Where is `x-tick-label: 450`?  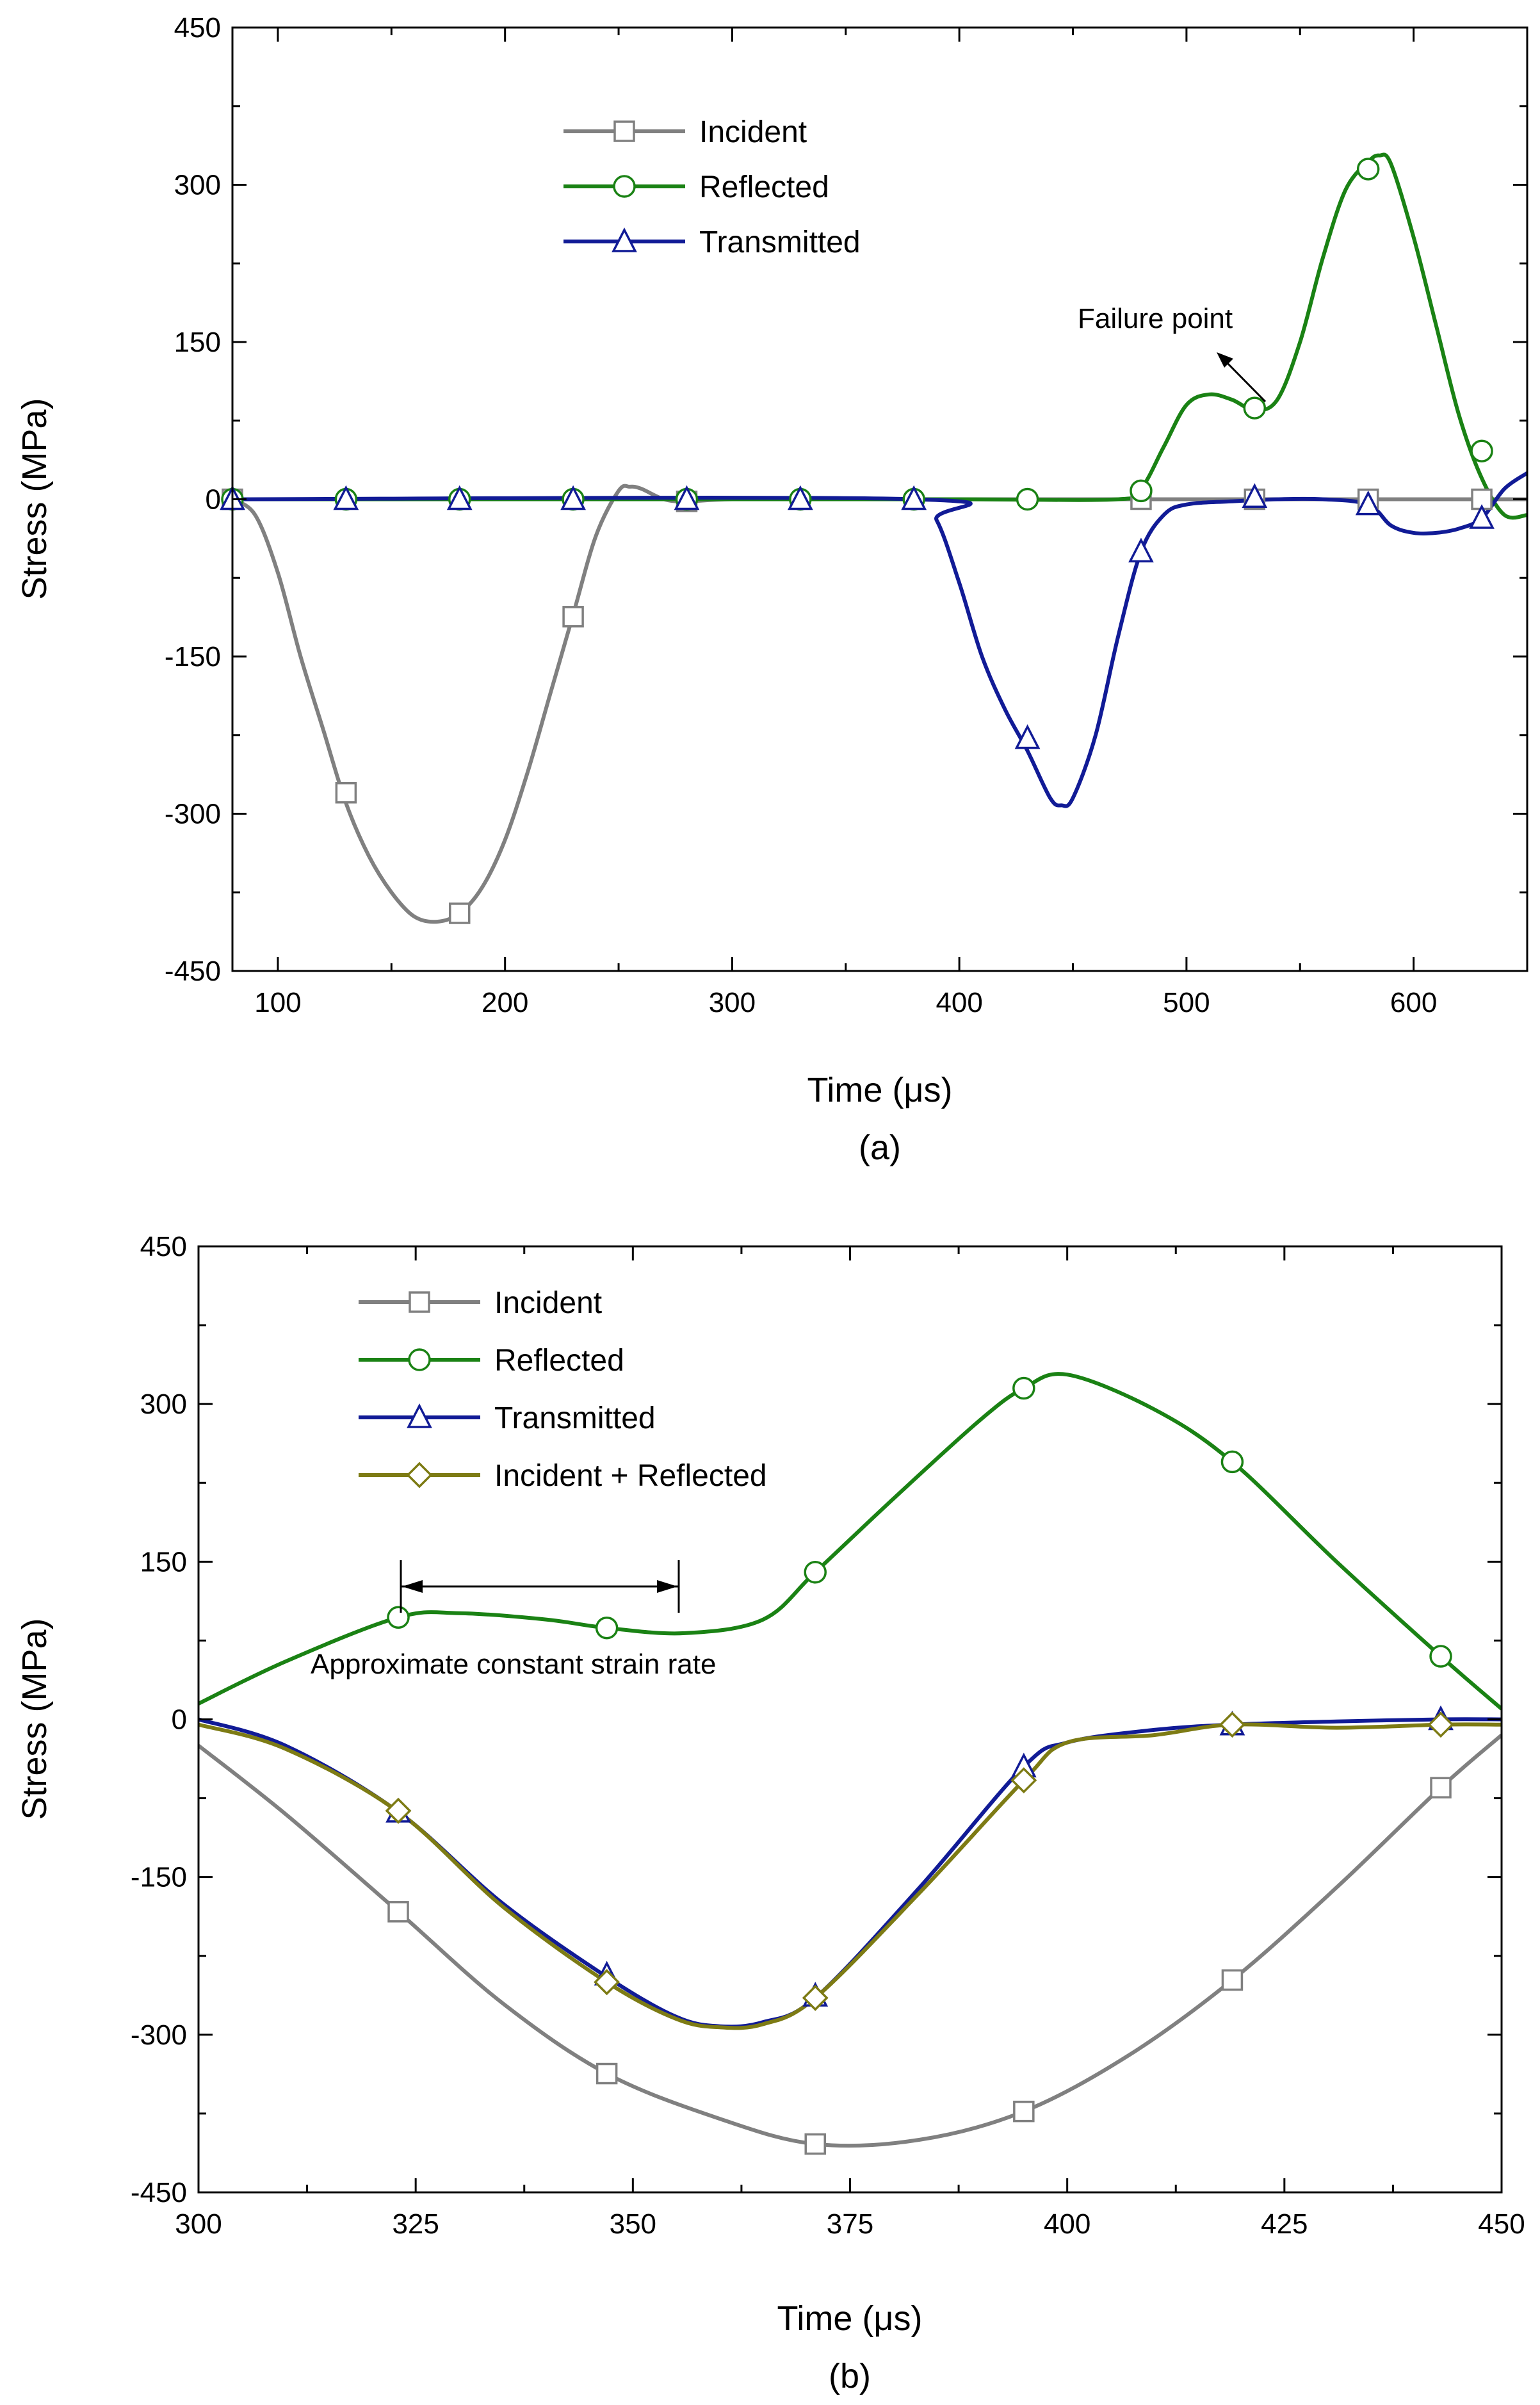 x-tick-label: 450 is located at coordinates (1501, 2224).